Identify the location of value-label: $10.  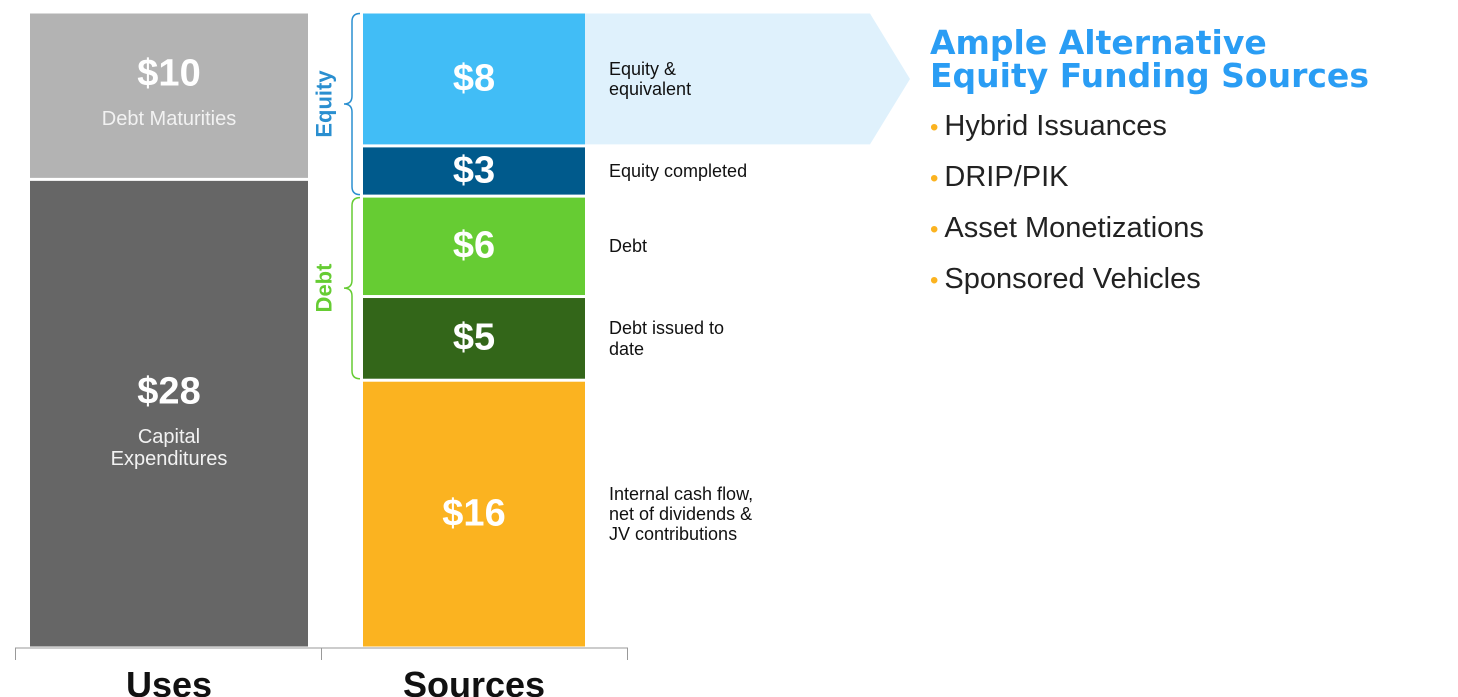
(169, 73).